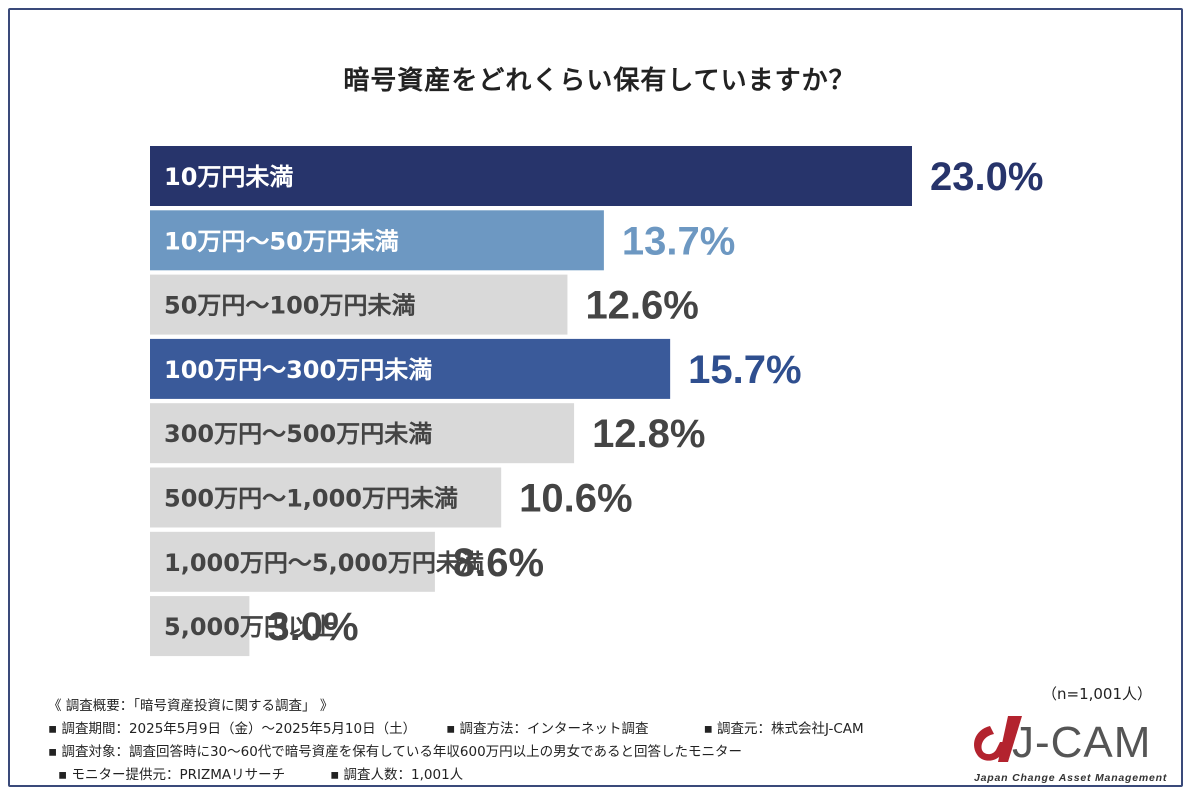 This screenshot has width=1199, height=801. I want to click on jcam-logo-mark, so click(998, 739).